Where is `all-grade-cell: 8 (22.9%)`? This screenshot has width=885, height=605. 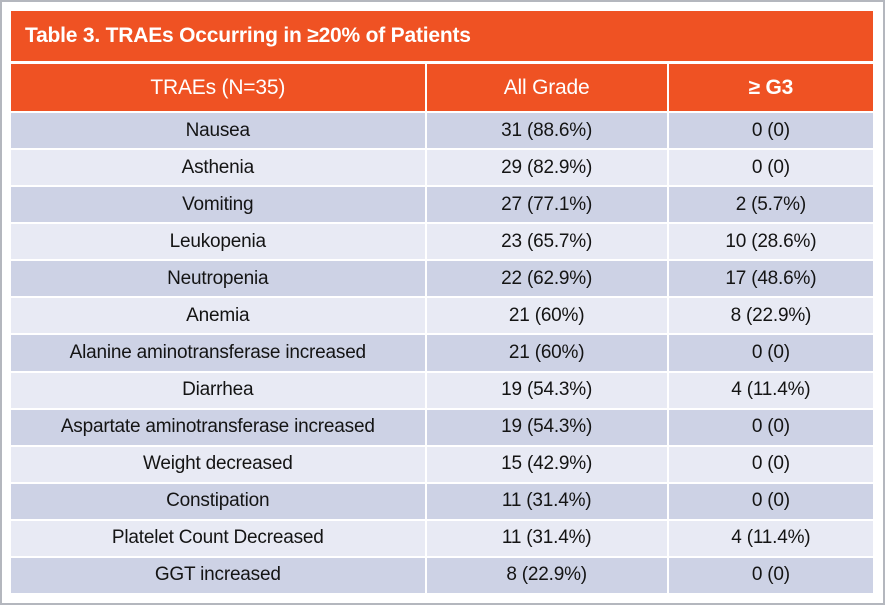 all-grade-cell: 8 (22.9%) is located at coordinates (545, 575).